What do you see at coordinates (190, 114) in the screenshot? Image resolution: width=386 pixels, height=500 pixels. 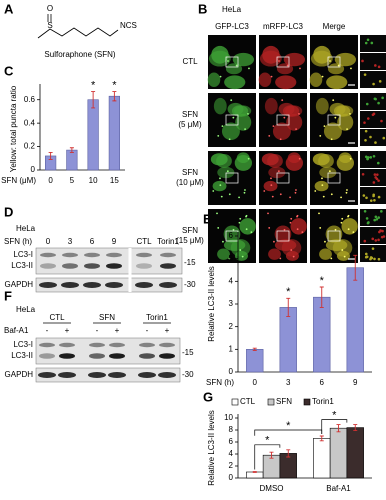 I see `row-label: SFN` at bounding box center [190, 114].